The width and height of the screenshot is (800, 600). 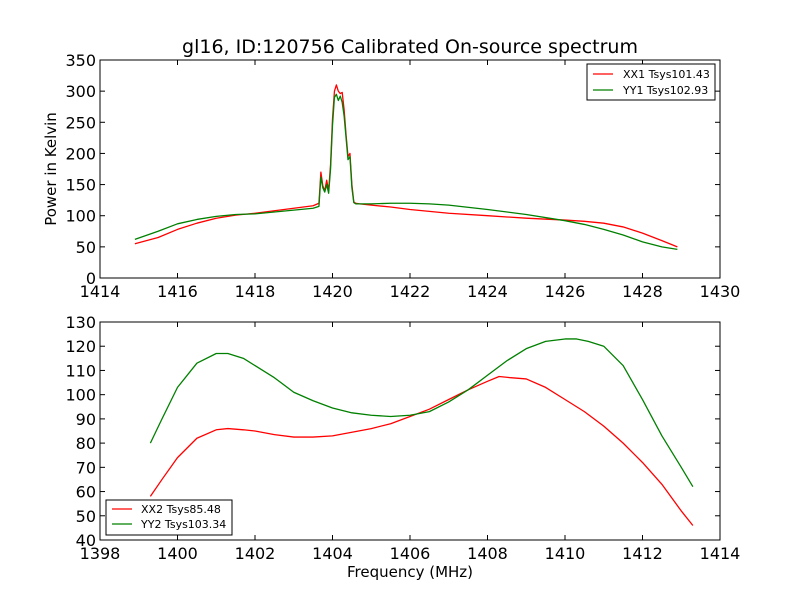 I want to click on top-ytick-label: 200, so click(x=80, y=153).